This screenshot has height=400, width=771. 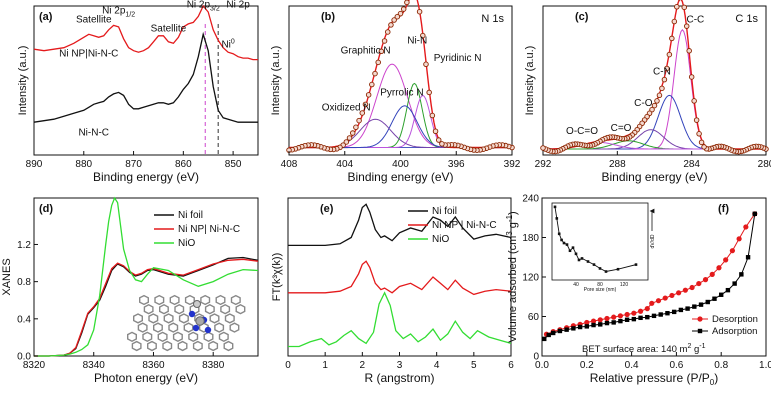 I want to click on x-tick-label: 860, so click(x=183, y=164).